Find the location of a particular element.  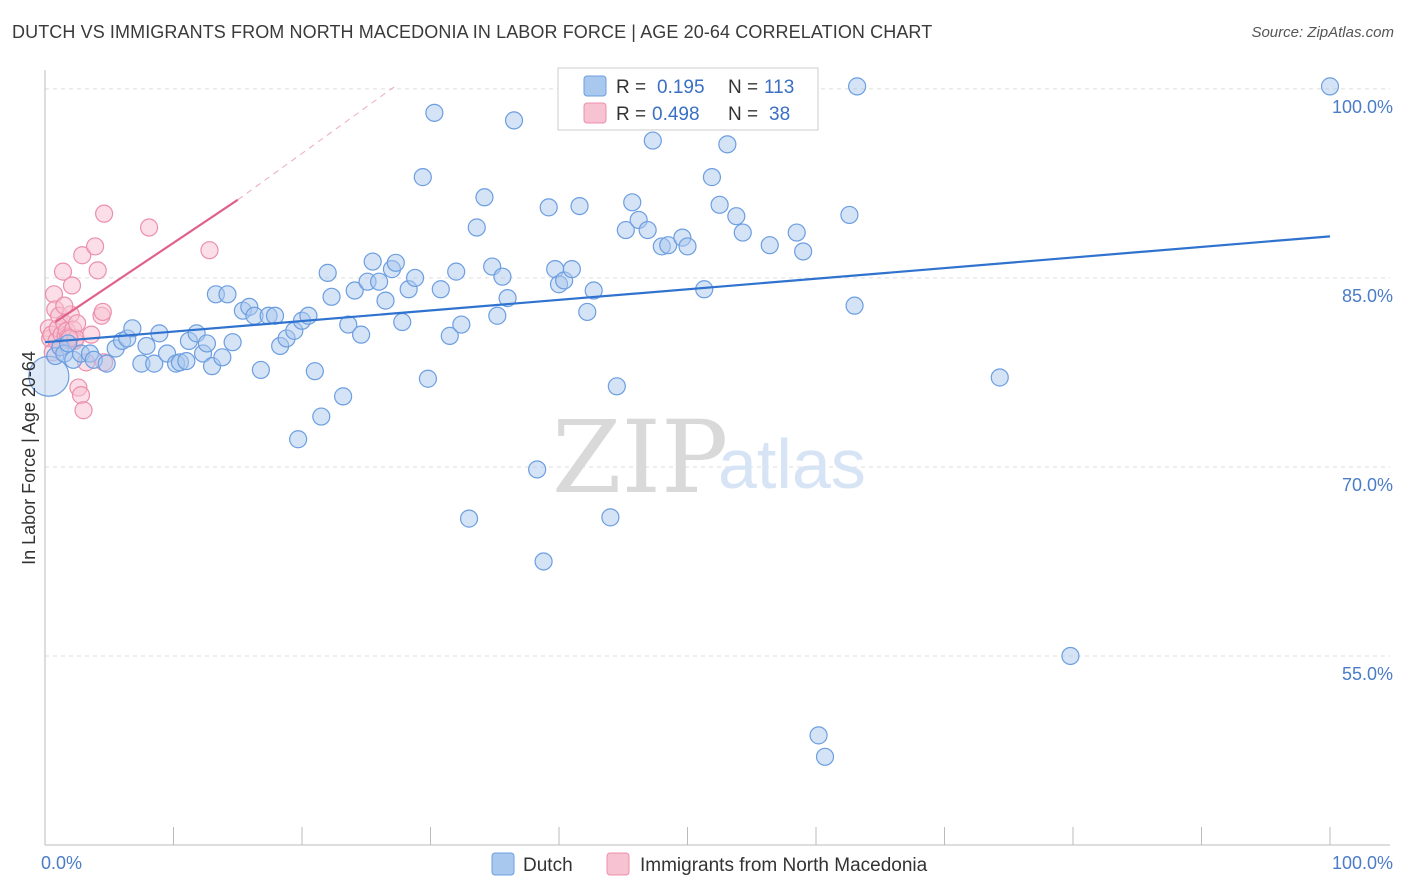

legend-r-label-mac: R = is located at coordinates (631, 114).